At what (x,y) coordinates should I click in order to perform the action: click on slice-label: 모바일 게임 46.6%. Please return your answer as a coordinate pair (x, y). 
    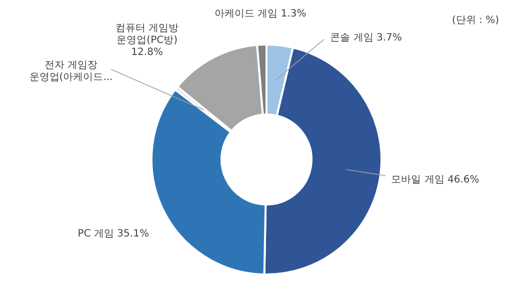
    Looking at the image, I should click on (435, 180).